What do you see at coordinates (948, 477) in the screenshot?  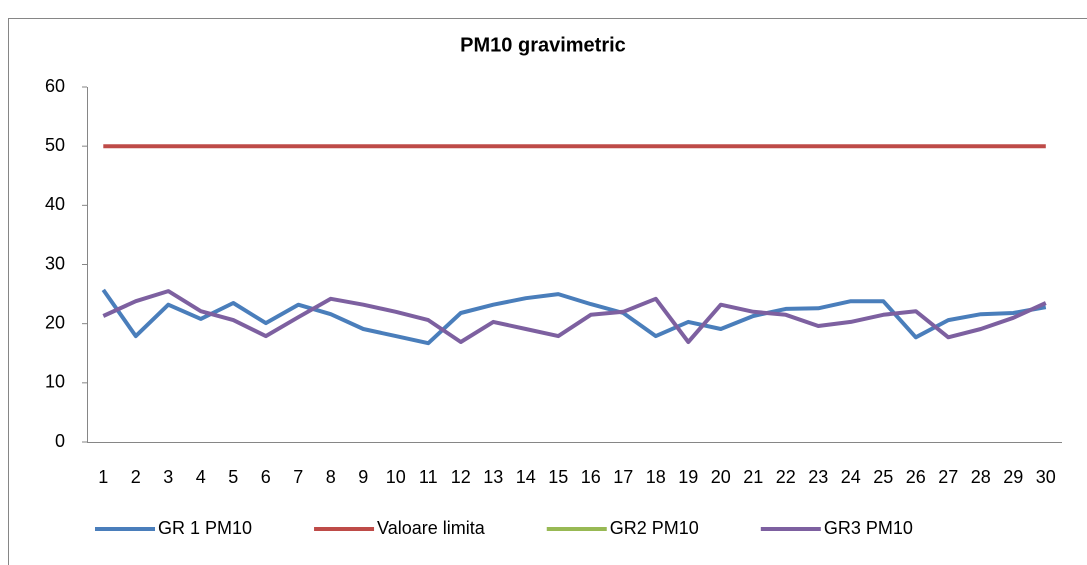 I see `x-tick-label: 27` at bounding box center [948, 477].